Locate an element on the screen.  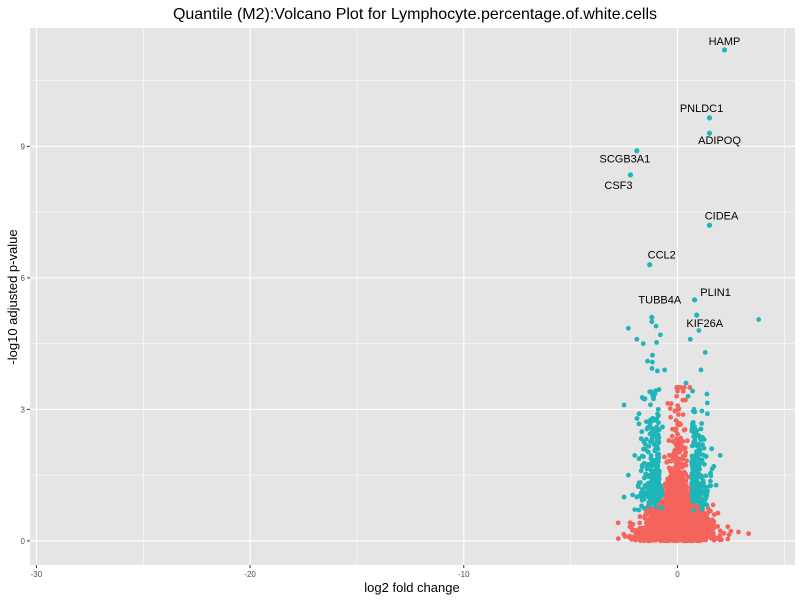
y-tick-label: 9 is located at coordinates (23, 146).